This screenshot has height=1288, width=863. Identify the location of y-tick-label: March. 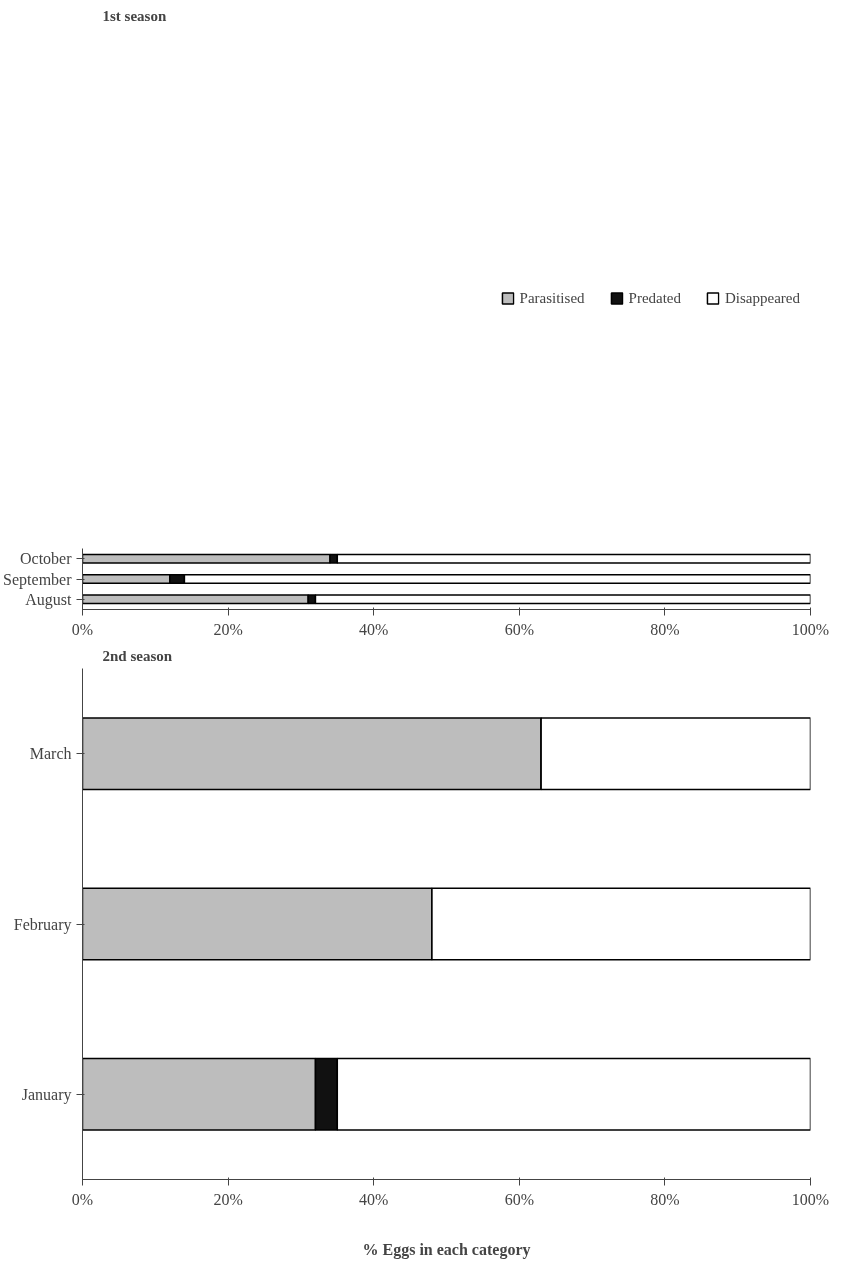
(50, 754).